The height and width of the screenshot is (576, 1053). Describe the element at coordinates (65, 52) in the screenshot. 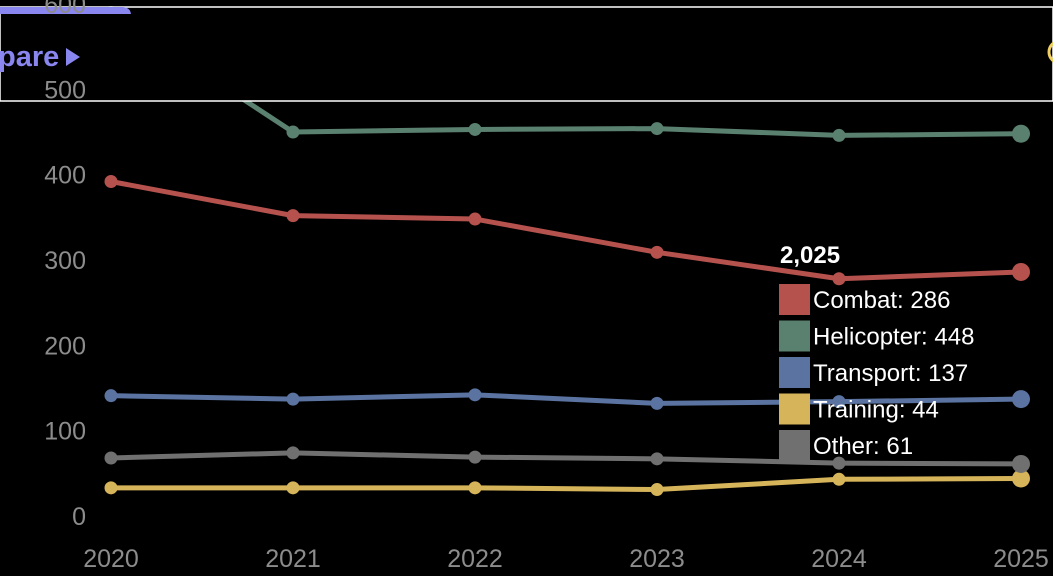

I see `overlay-ticks: 500 600` at that location.